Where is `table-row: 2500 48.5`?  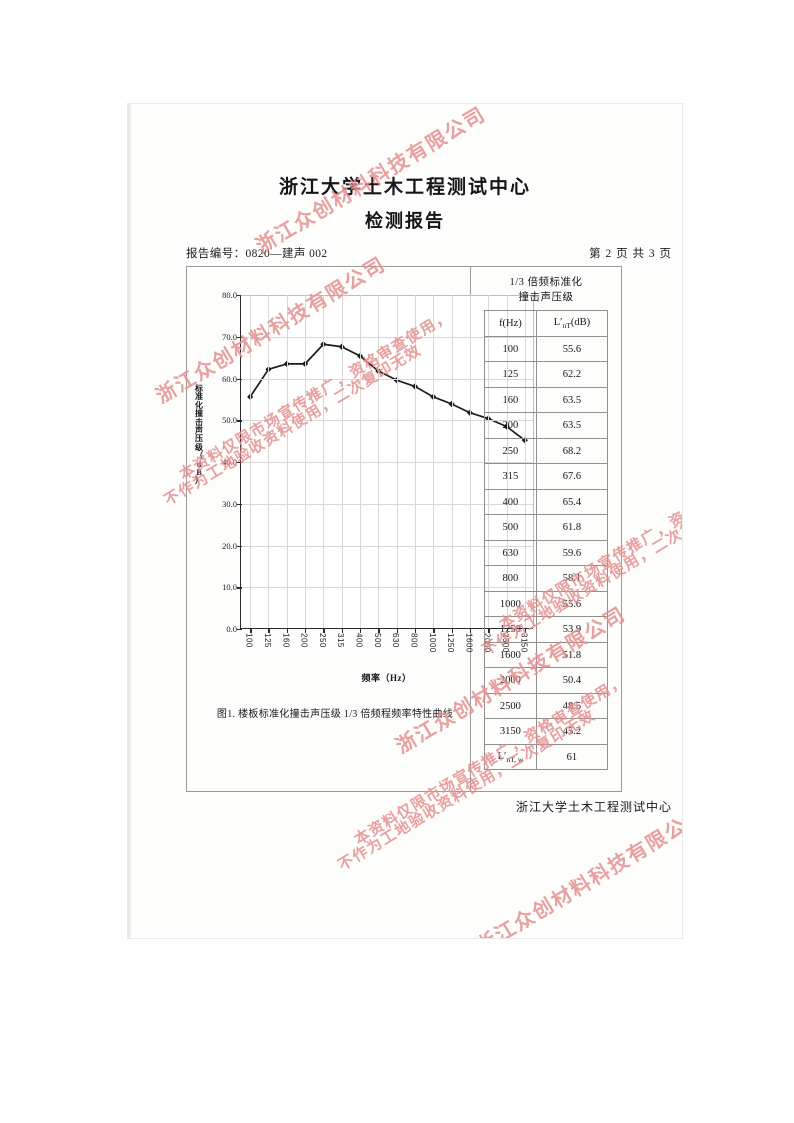 table-row: 2500 48.5 is located at coordinates (546, 706).